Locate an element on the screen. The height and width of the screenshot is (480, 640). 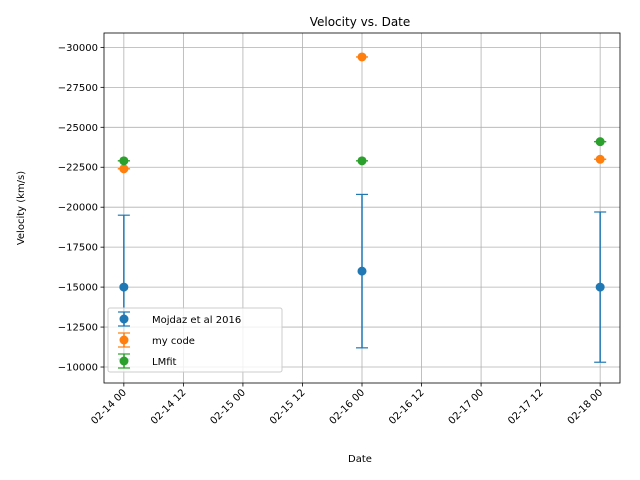
y-tick-label: −22500 is located at coordinates (78, 168).